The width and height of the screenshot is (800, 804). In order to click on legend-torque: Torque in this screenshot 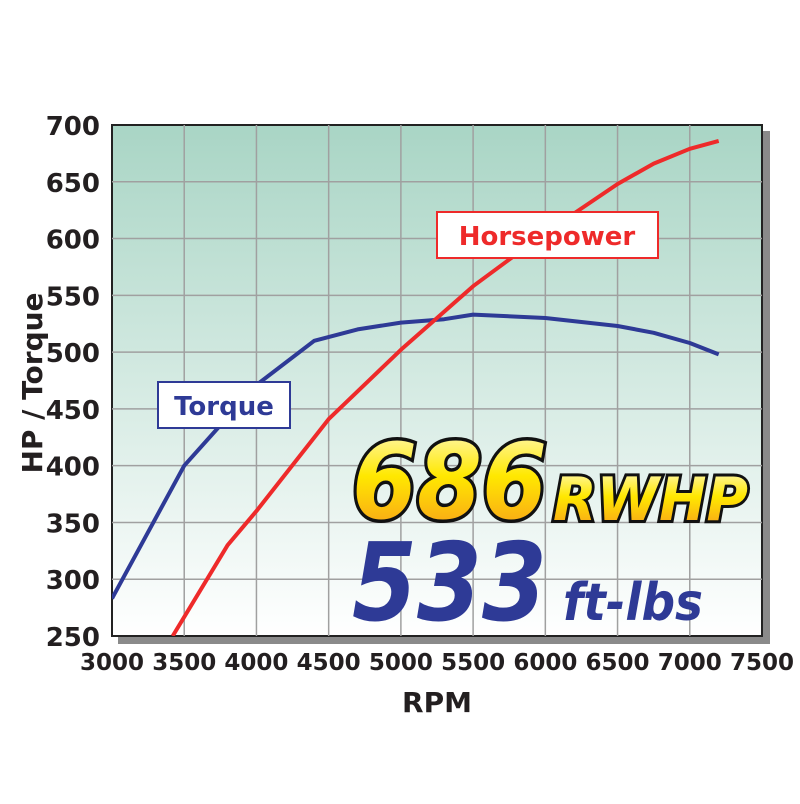, I will do `click(224, 405)`.